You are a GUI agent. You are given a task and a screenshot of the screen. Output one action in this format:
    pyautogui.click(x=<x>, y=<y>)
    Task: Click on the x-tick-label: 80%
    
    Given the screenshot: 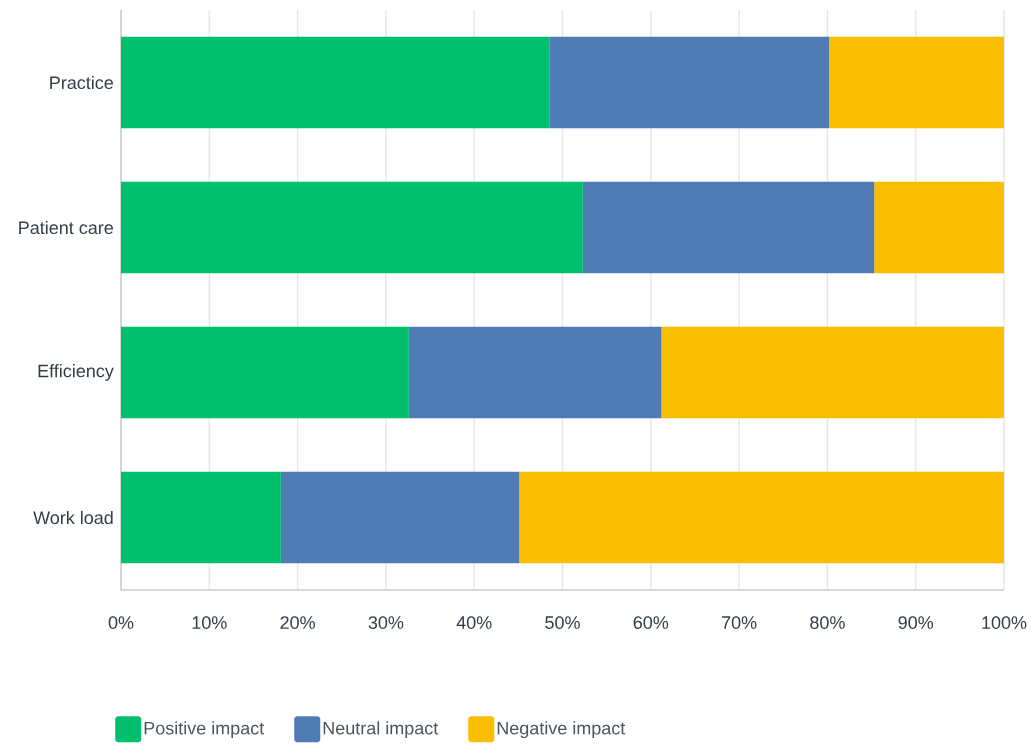 What is the action you would take?
    pyautogui.click(x=827, y=622)
    